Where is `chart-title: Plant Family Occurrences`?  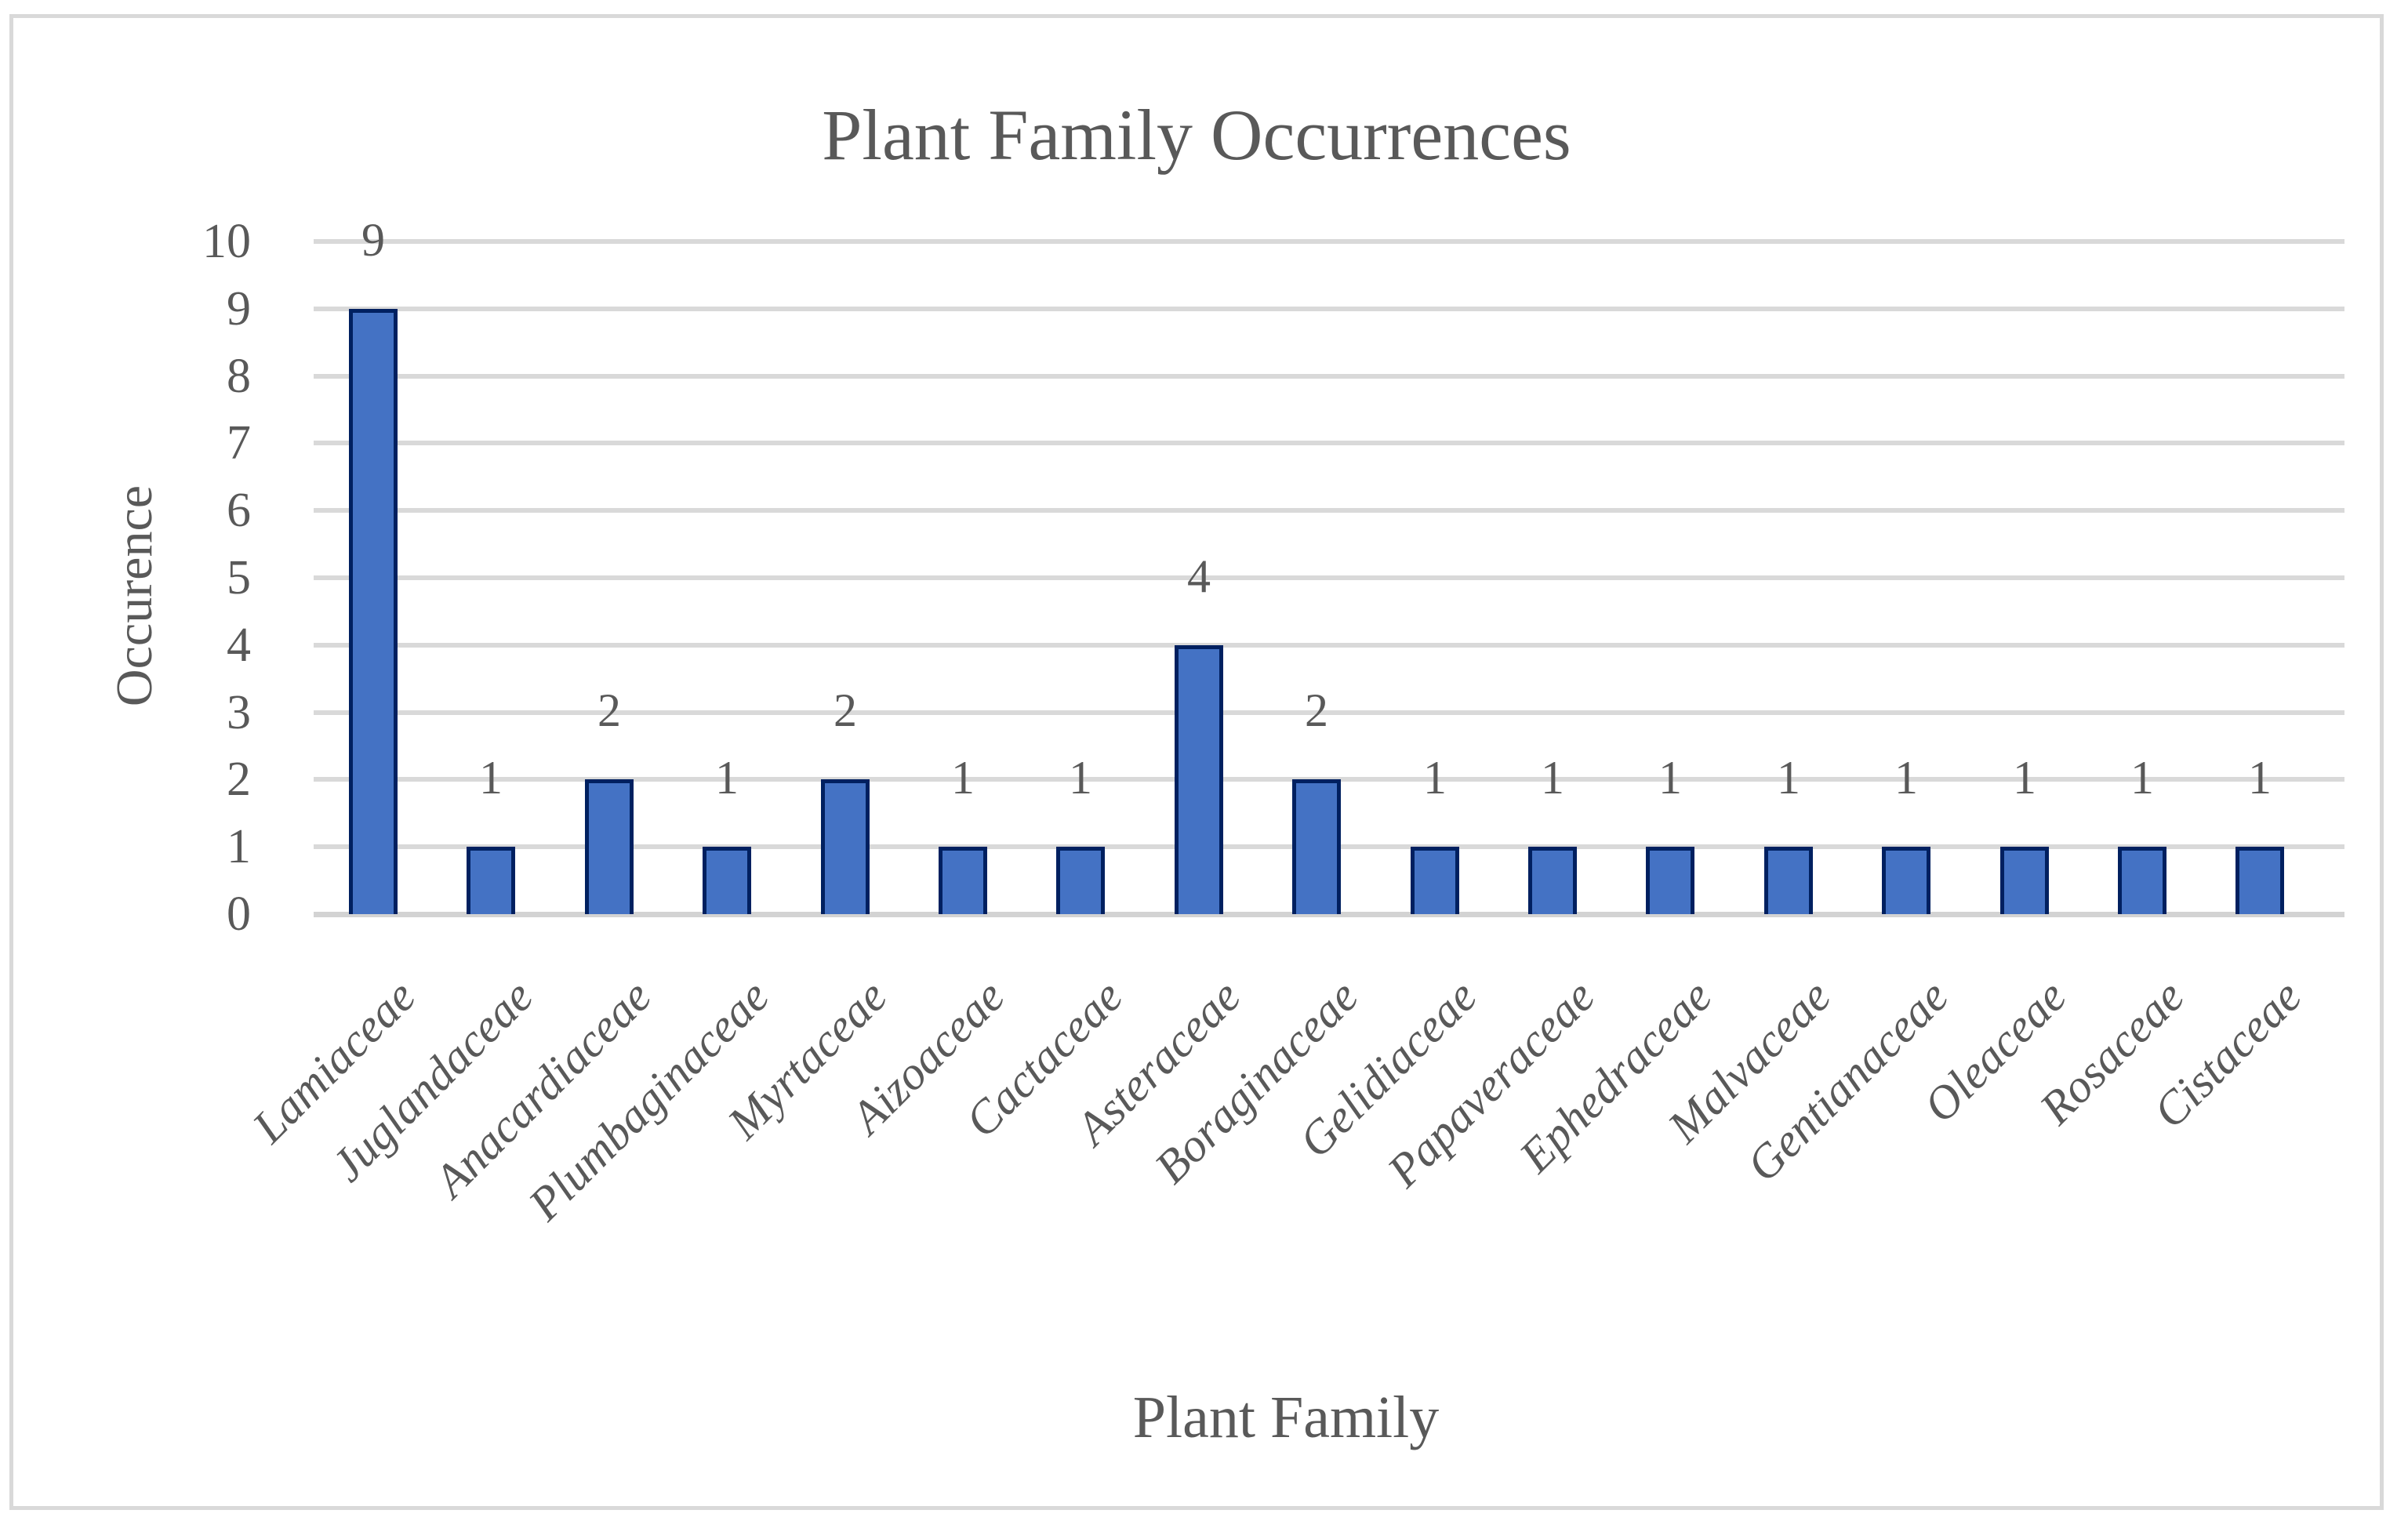 chart-title: Plant Family Occurrences is located at coordinates (1196, 135).